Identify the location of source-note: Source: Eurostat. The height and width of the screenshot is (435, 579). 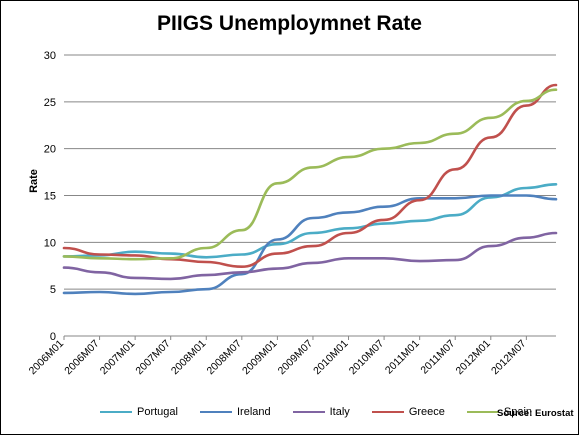
(535, 413).